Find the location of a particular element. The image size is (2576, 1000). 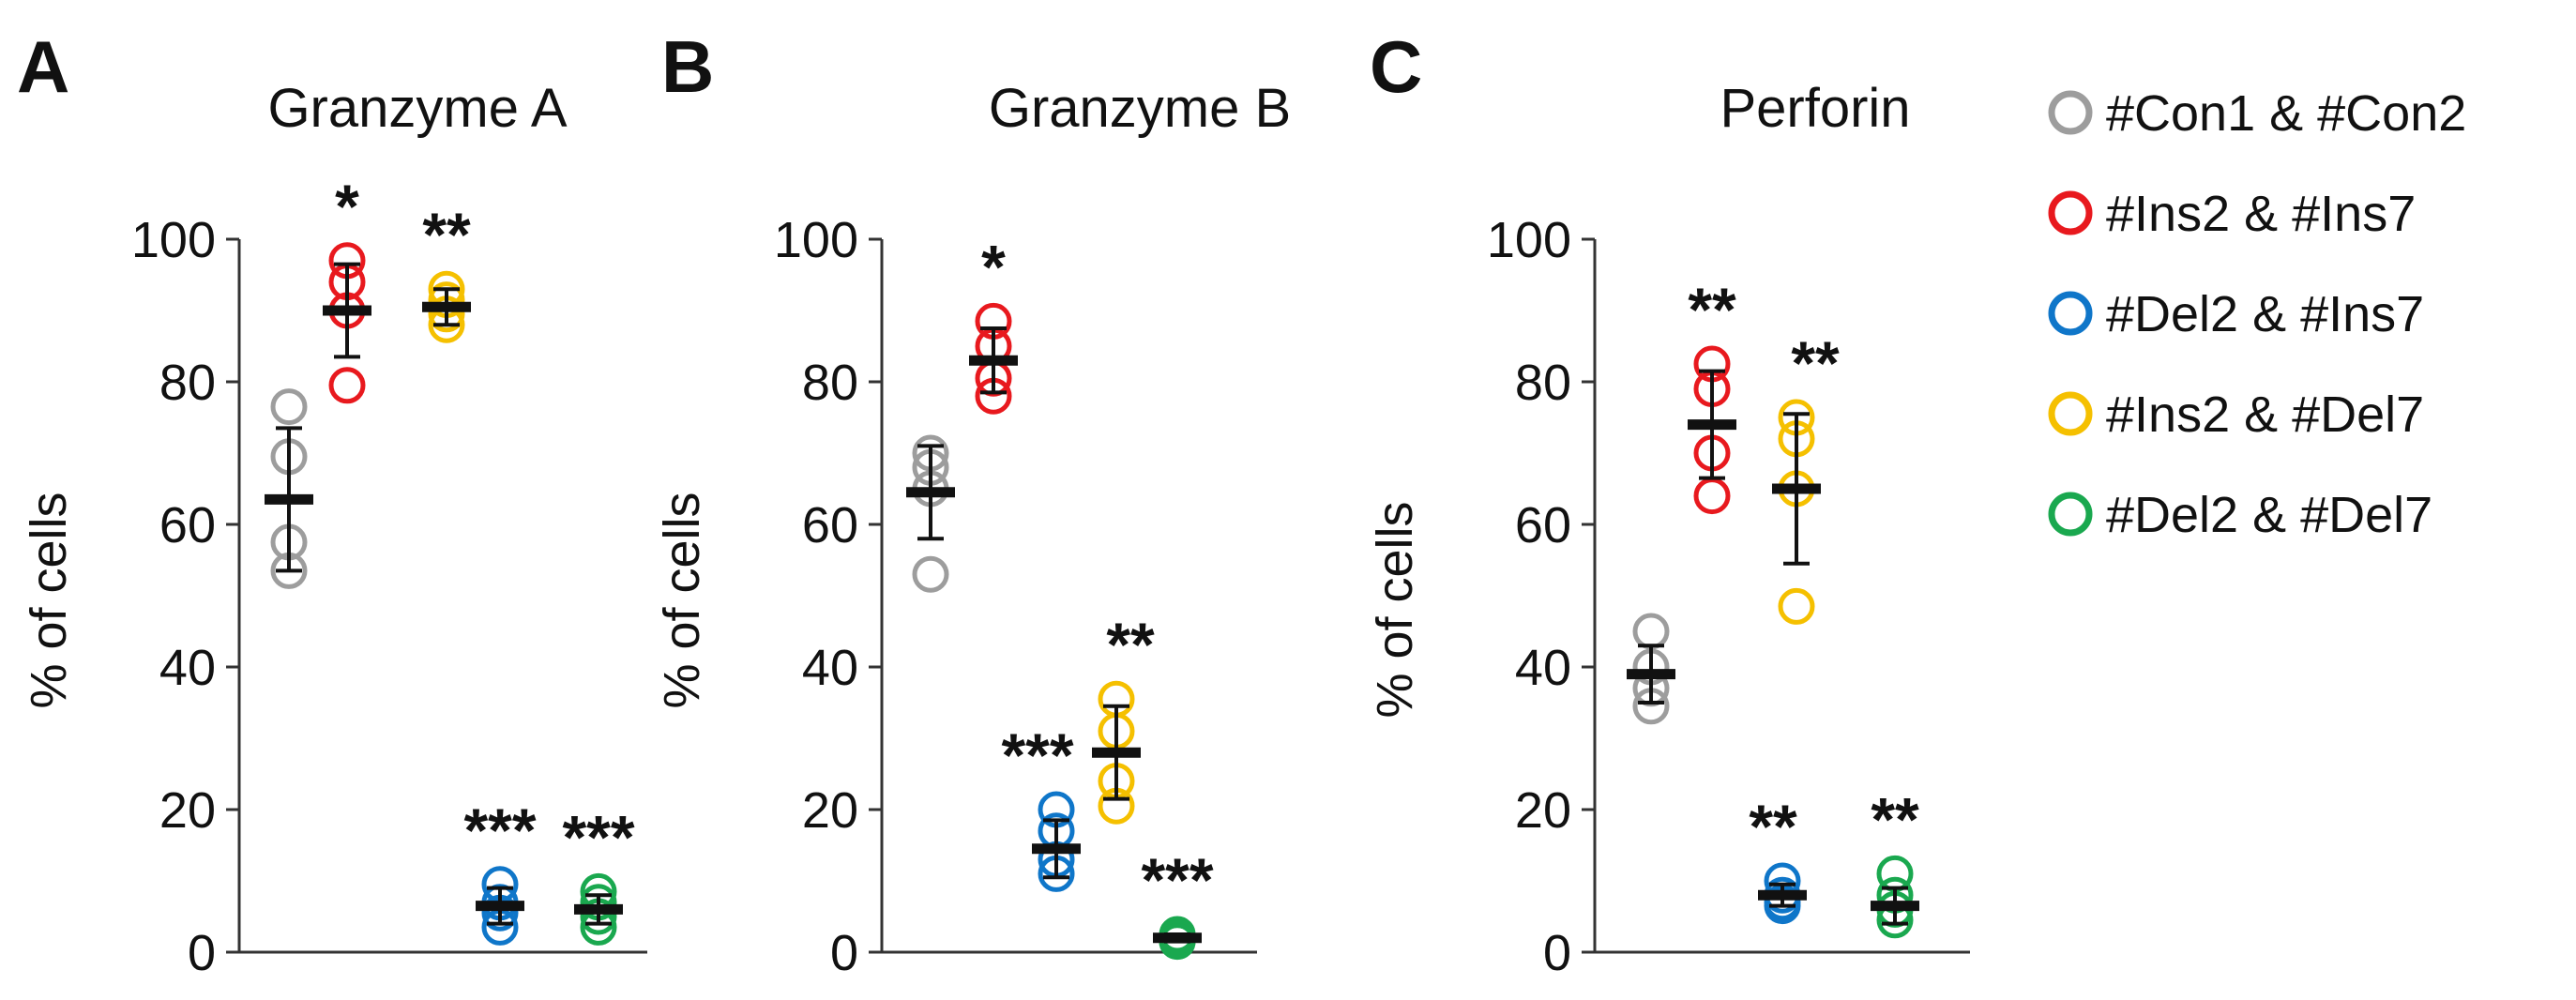

legend-item: #Del2 & #Del7 is located at coordinates (2240, 515).